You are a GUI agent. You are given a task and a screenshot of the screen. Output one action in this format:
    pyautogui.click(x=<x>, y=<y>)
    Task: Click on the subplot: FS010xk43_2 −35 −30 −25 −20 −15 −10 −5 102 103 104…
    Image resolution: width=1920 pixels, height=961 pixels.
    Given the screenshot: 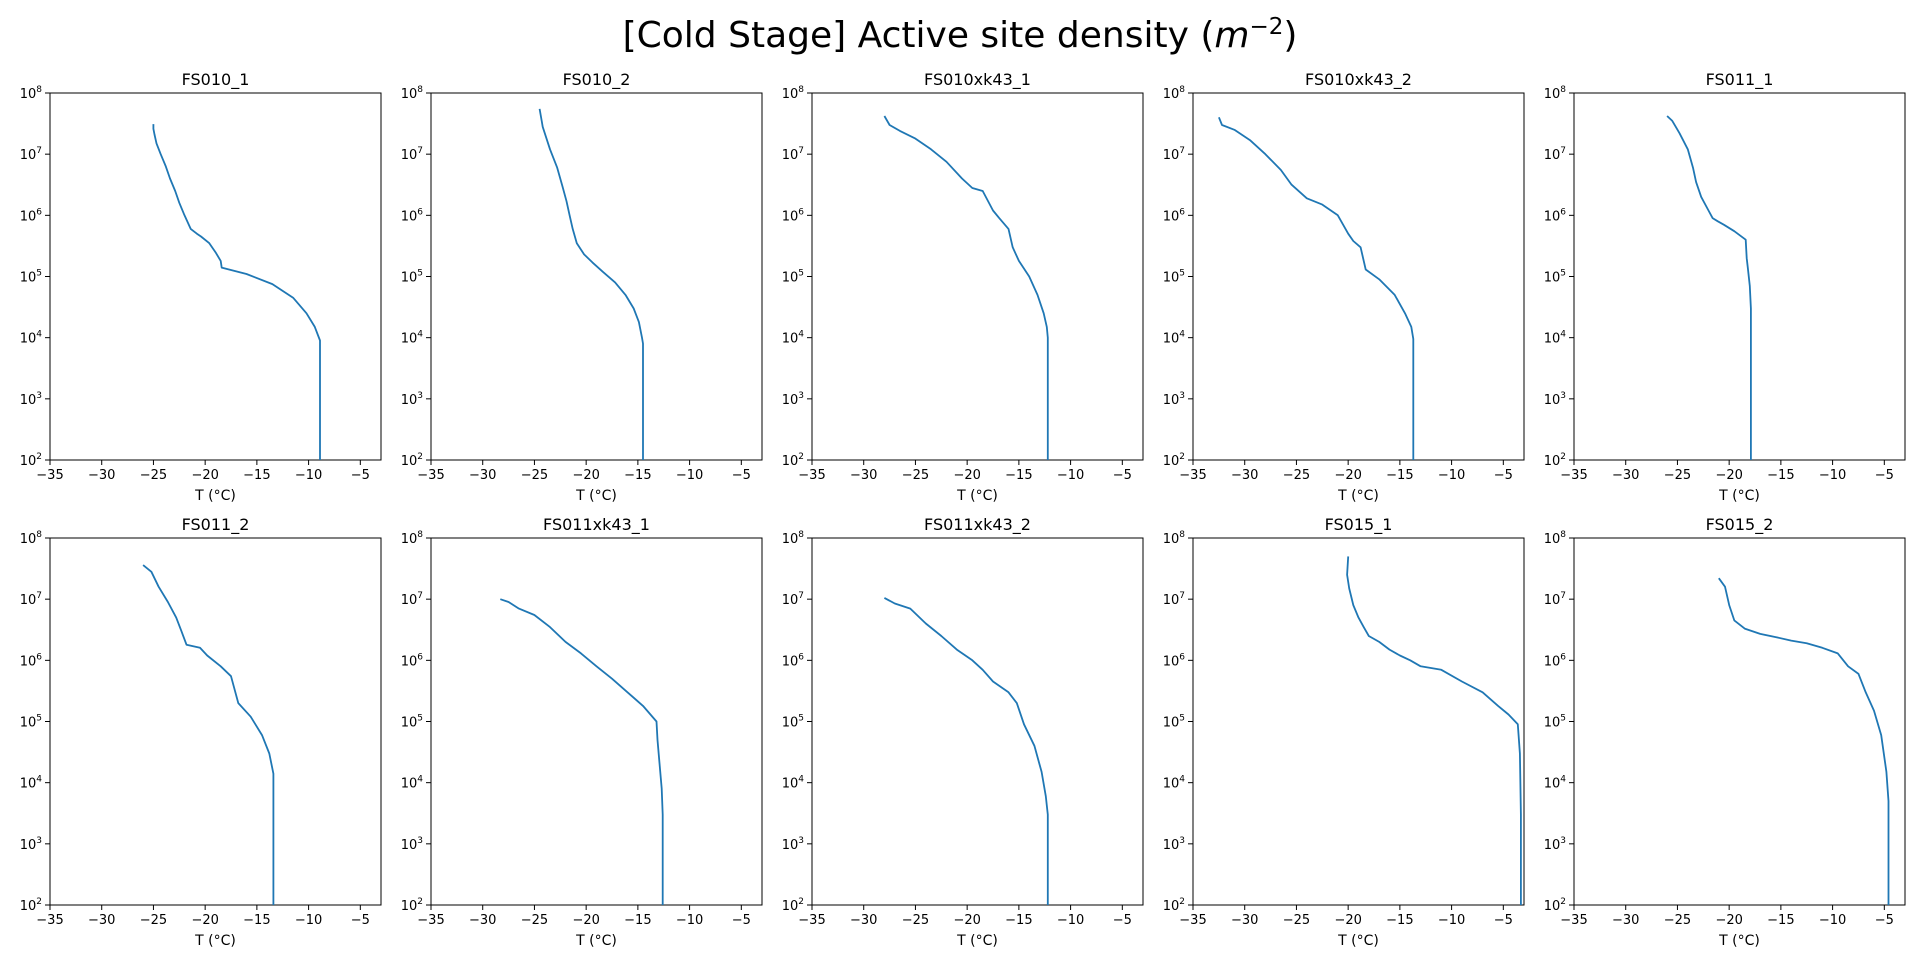 What is the action you would take?
    pyautogui.click(x=1344, y=287)
    